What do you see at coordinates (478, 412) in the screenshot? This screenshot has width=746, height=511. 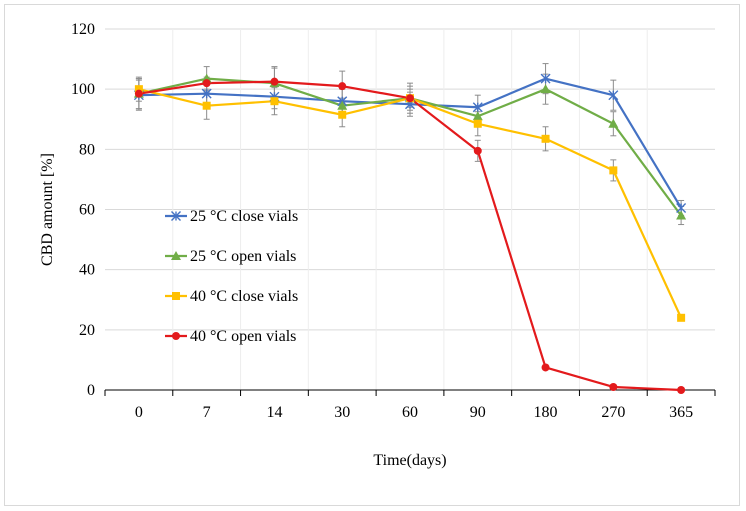 I see `x-tick-label: 90` at bounding box center [478, 412].